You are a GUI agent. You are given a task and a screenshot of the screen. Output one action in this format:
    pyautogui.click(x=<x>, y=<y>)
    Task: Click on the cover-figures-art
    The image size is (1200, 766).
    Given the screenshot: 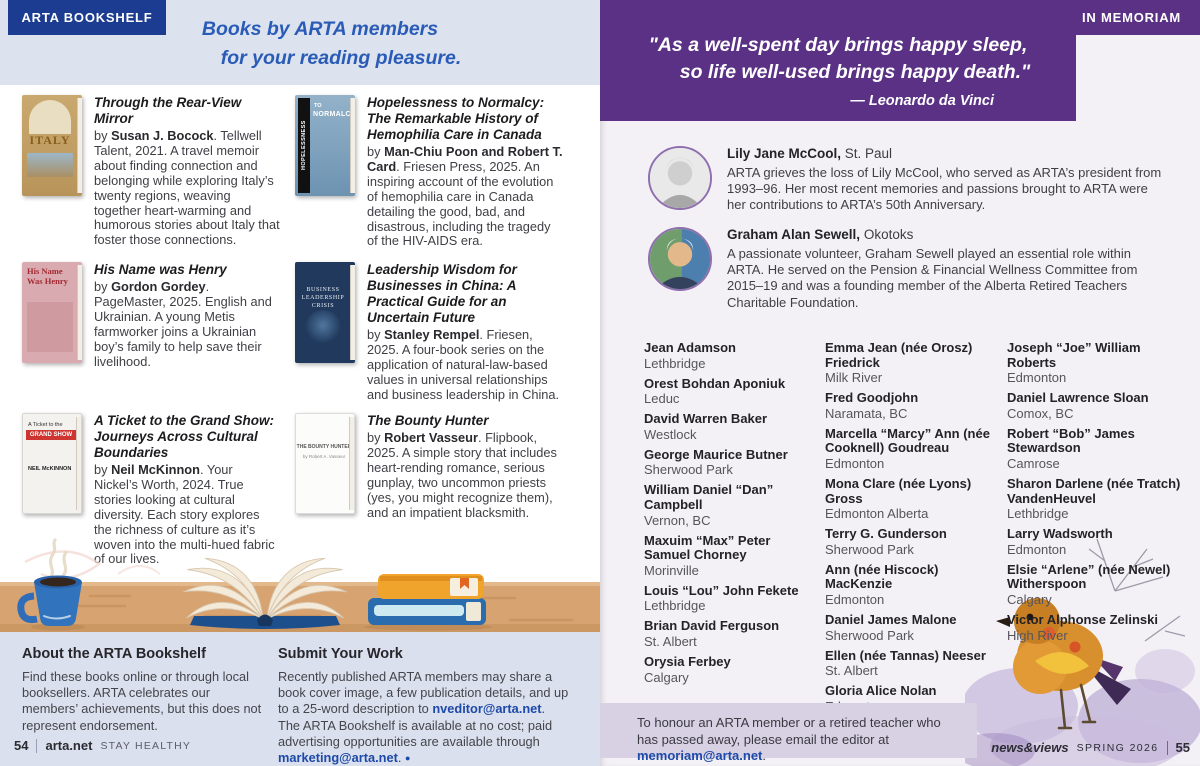 What is the action you would take?
    pyautogui.click(x=50, y=327)
    